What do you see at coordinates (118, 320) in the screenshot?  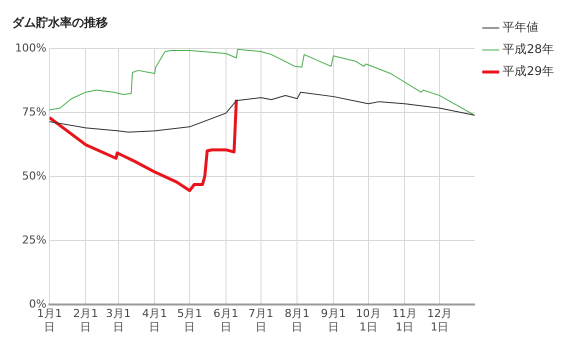 I see `x-tick-label: 3月1日` at bounding box center [118, 320].